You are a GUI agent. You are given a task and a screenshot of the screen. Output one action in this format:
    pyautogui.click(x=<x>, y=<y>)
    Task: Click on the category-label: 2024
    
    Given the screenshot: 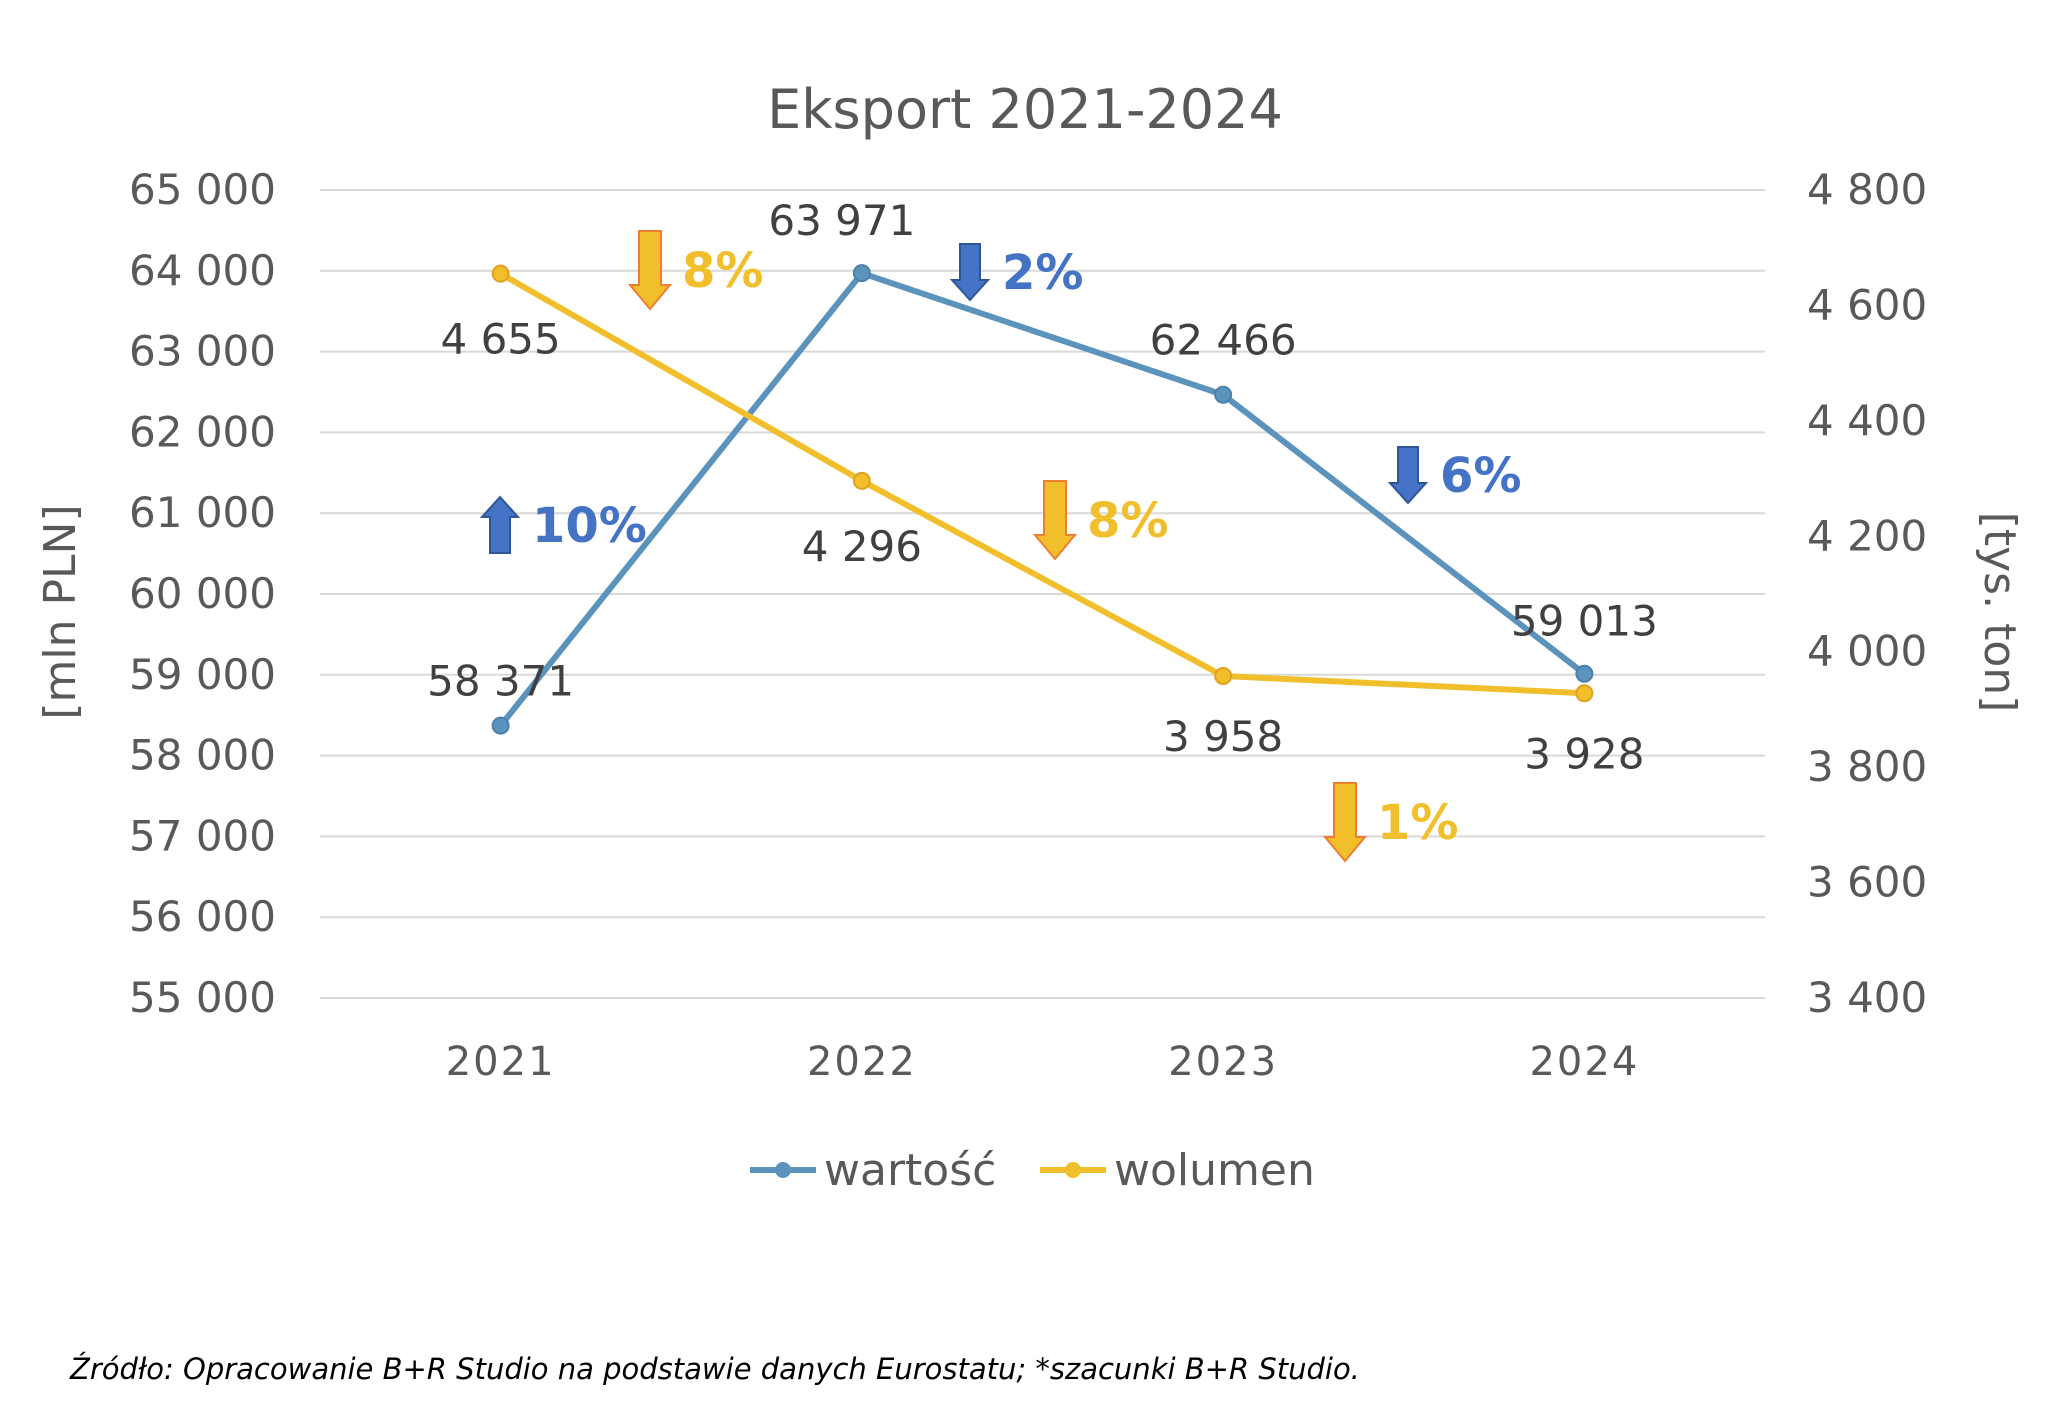 What is the action you would take?
    pyautogui.click(x=1584, y=1062)
    